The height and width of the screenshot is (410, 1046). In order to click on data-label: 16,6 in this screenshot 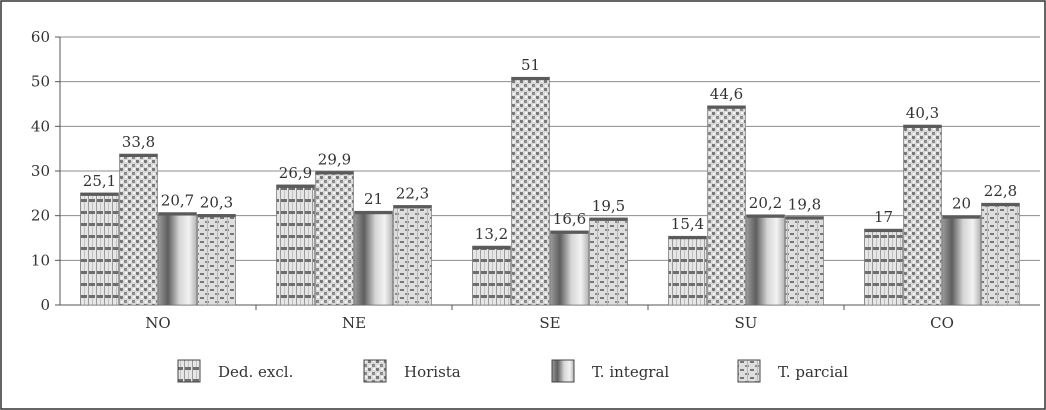, I will do `click(569, 219)`.